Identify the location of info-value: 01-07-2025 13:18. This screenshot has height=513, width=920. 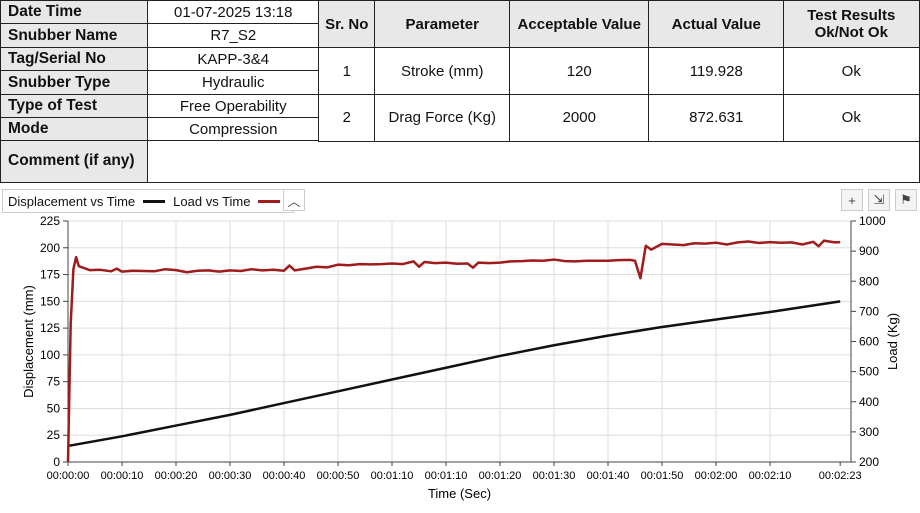
(233, 12).